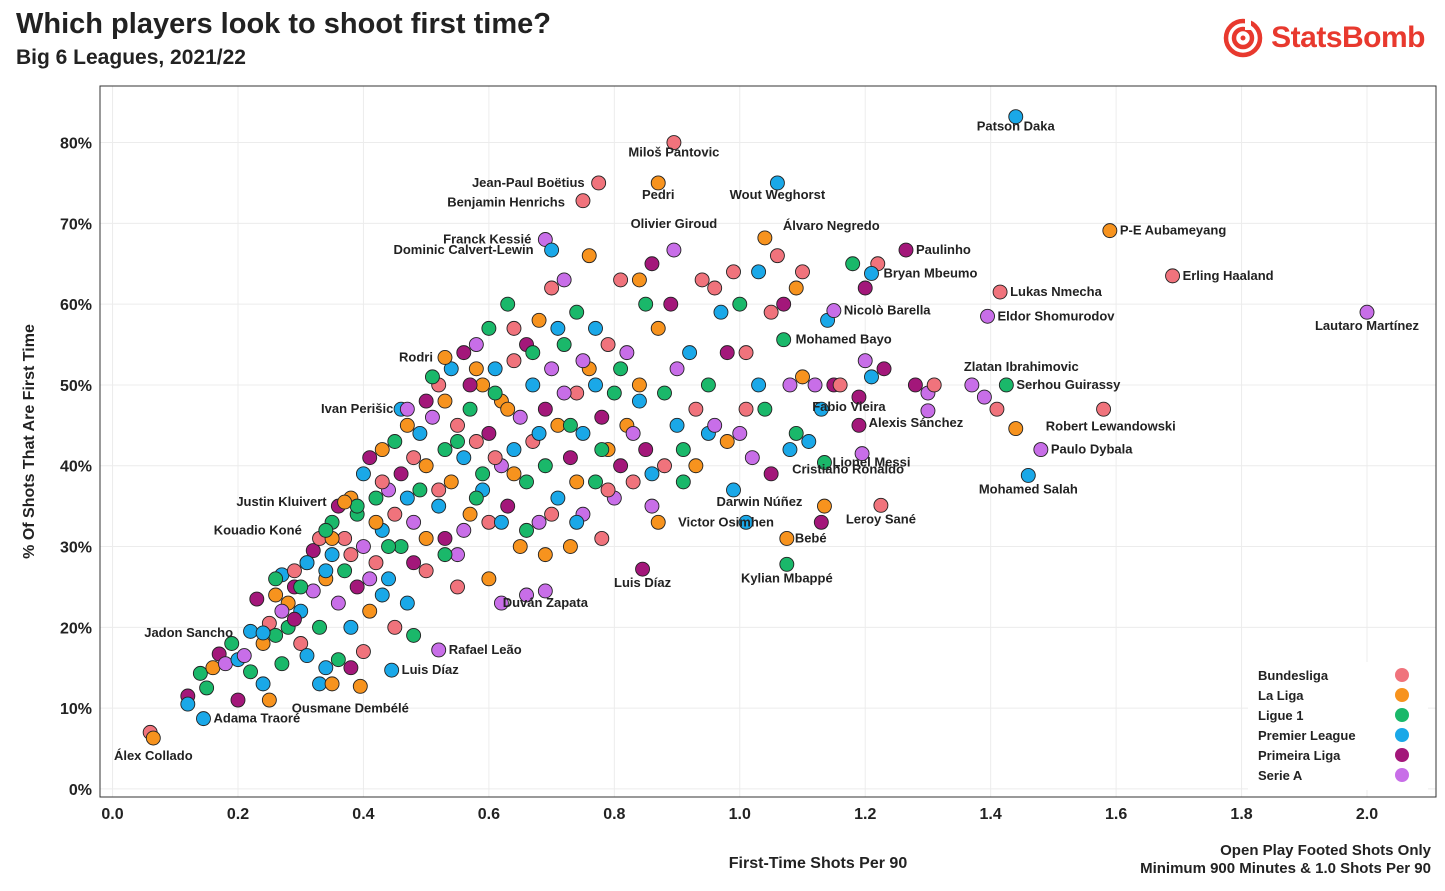 Image resolution: width=1445 pixels, height=891 pixels. Describe the element at coordinates (1367, 814) in the screenshot. I see `x-tick-label: 2.0` at that location.